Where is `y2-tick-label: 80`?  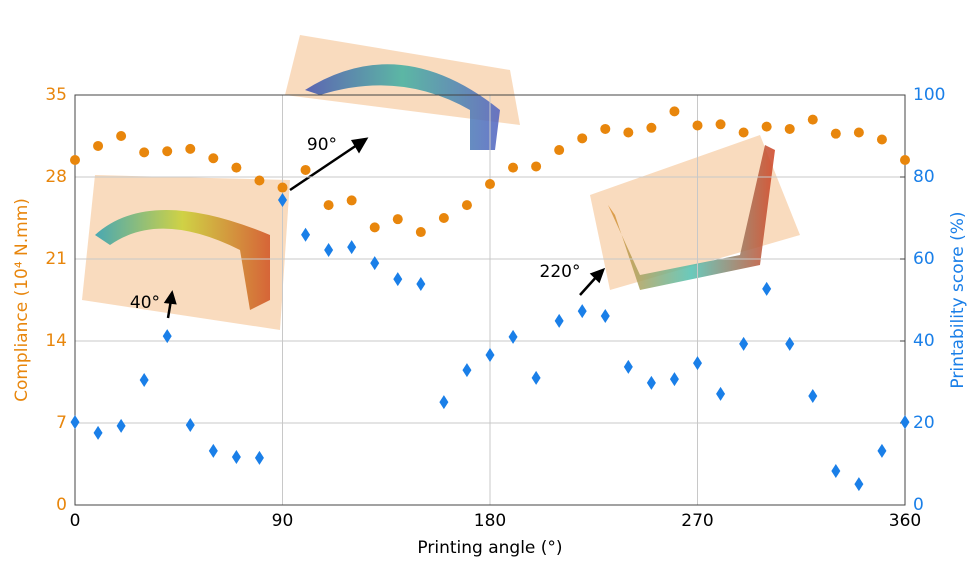
y2-tick-label: 80 is located at coordinates (924, 177).